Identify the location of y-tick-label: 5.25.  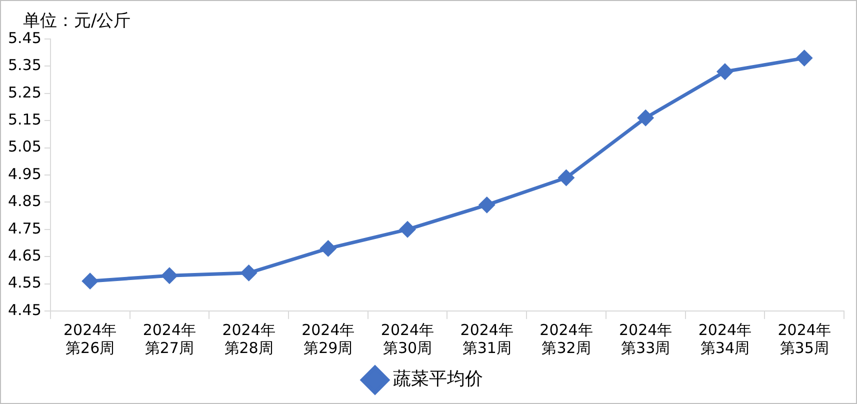
(25, 92).